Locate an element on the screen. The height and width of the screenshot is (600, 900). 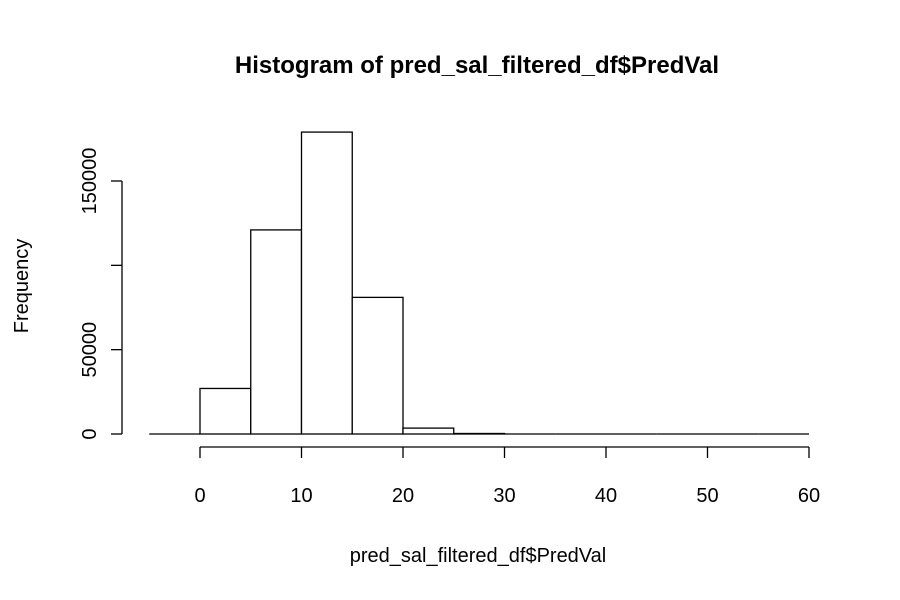
x-tick-label-60: 60 is located at coordinates (809, 496).